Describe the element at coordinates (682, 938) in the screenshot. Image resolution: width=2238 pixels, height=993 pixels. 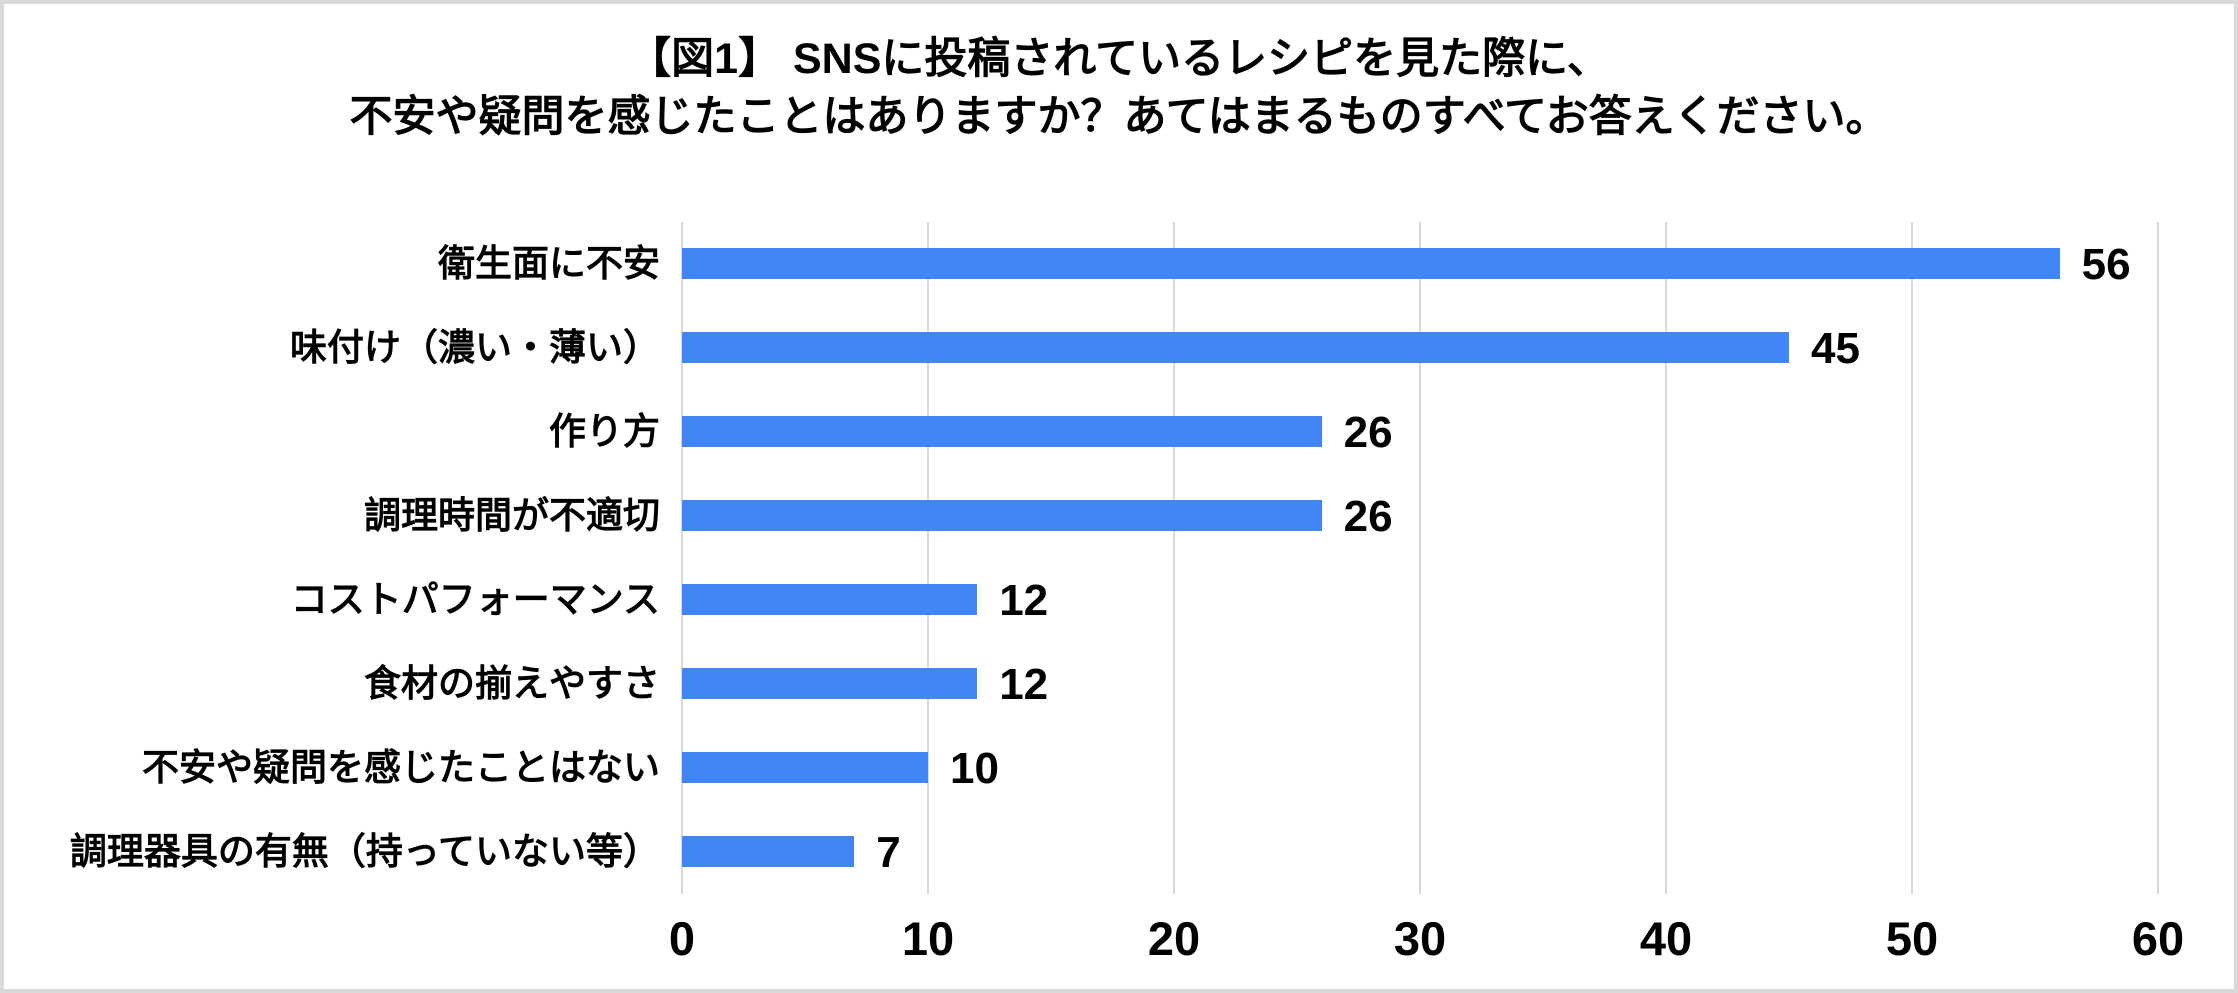
I see `x-tick-label: 0` at that location.